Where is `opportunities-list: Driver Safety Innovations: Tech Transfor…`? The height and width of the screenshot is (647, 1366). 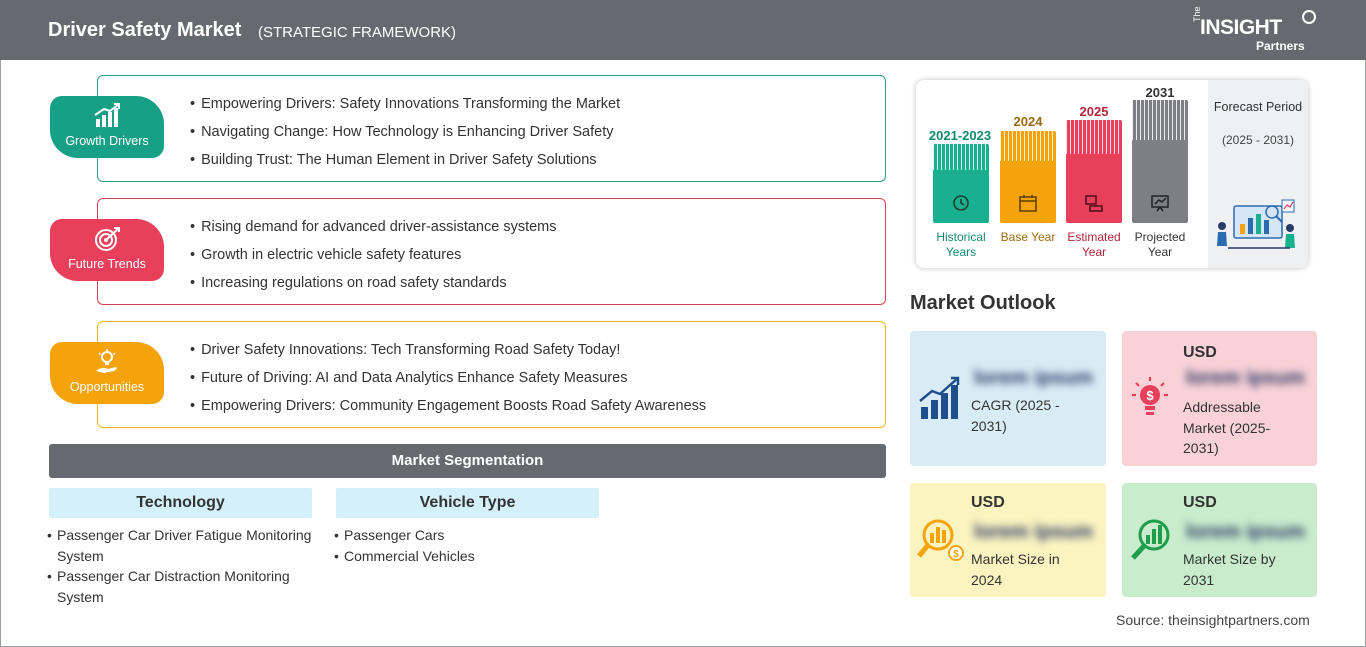
opportunities-list: Driver Safety Innovations: Tech Transfor… is located at coordinates (448, 382).